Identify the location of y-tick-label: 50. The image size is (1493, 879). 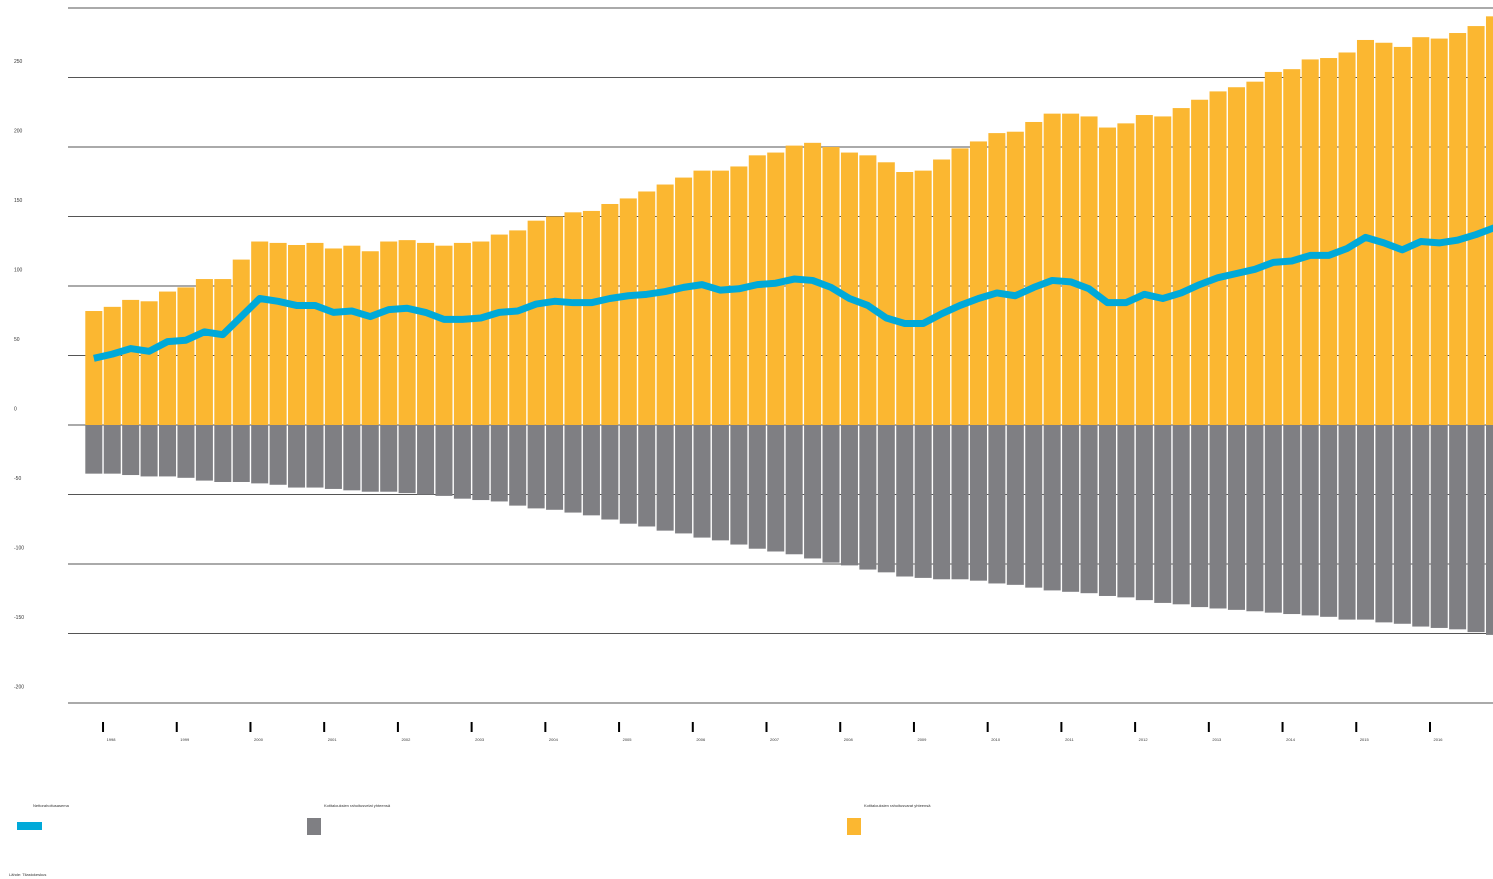
(17, 340).